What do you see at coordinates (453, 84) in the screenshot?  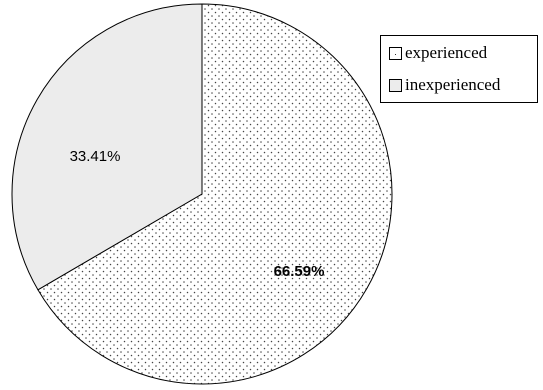 I see `legend-label-inexperienced: inexperienced` at bounding box center [453, 84].